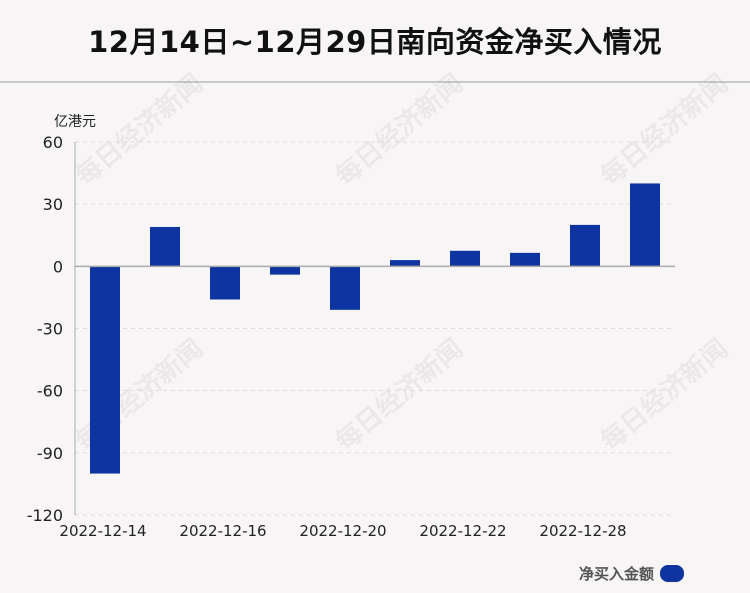  I want to click on x-tick-label: 2022-12-22, so click(462, 531).